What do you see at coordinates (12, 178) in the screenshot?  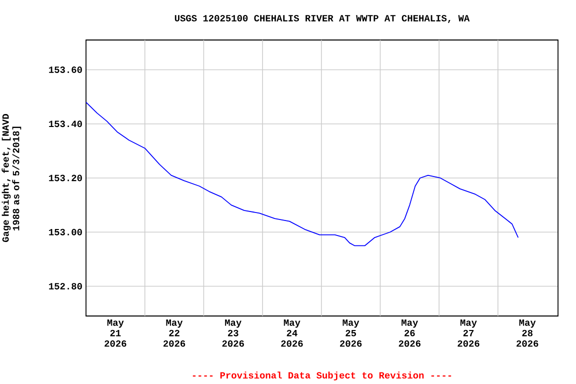 I see `y-axis-title: Gage height, feet, [NAVD 1988 as of 5/3/2018]` at bounding box center [12, 178].